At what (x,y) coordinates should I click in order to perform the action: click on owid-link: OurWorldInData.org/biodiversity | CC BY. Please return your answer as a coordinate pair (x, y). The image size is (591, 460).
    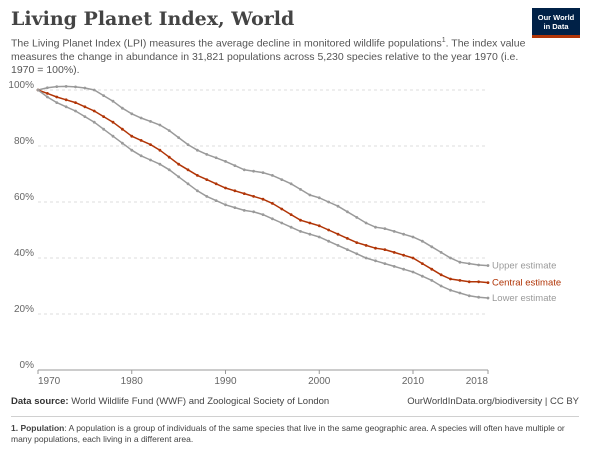
    Looking at the image, I should click on (493, 401).